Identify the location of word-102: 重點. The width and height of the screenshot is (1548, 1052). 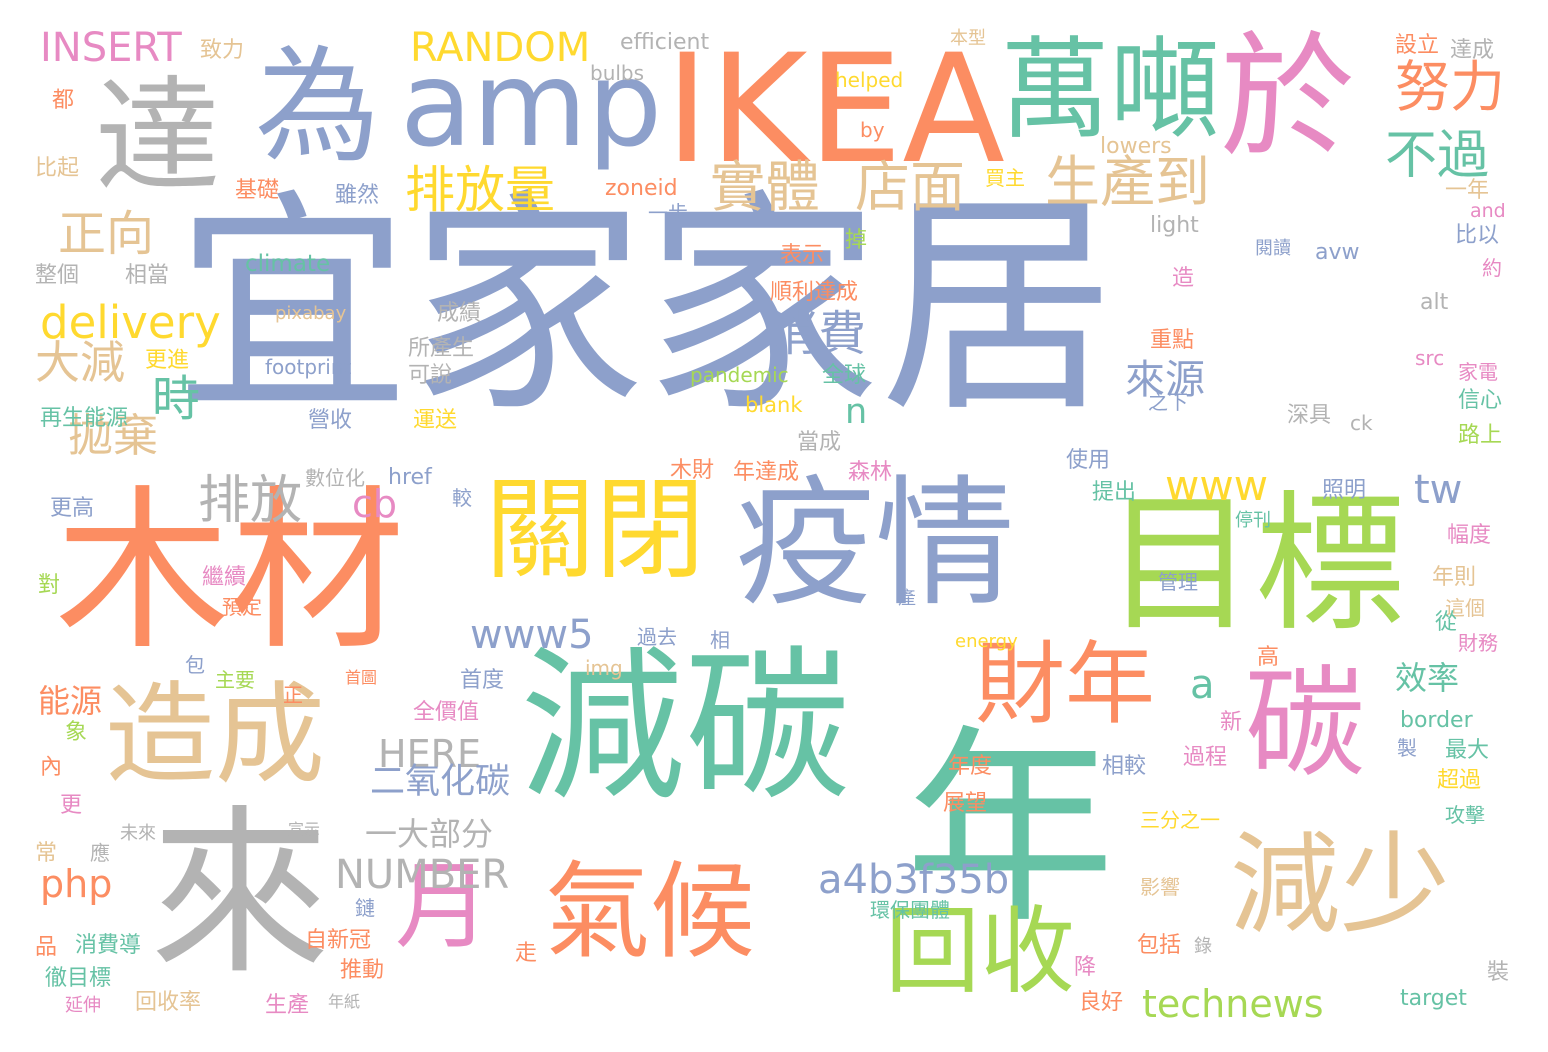
(1172, 340).